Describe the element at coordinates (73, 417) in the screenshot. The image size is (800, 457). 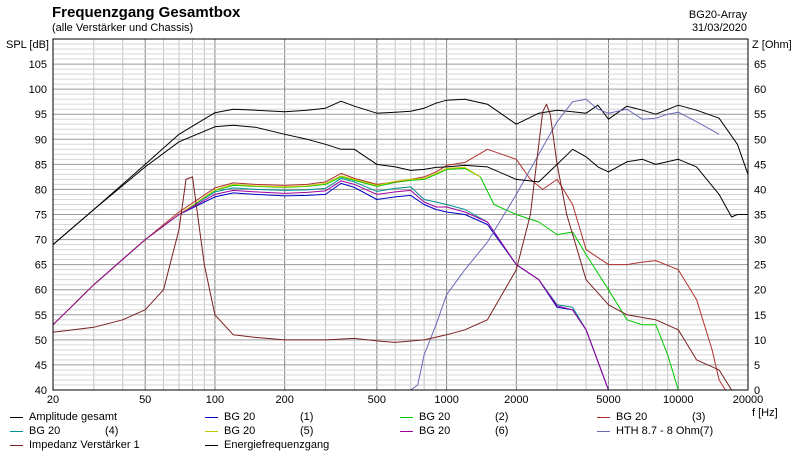
I see `legend-label: Amplitude gesamt` at that location.